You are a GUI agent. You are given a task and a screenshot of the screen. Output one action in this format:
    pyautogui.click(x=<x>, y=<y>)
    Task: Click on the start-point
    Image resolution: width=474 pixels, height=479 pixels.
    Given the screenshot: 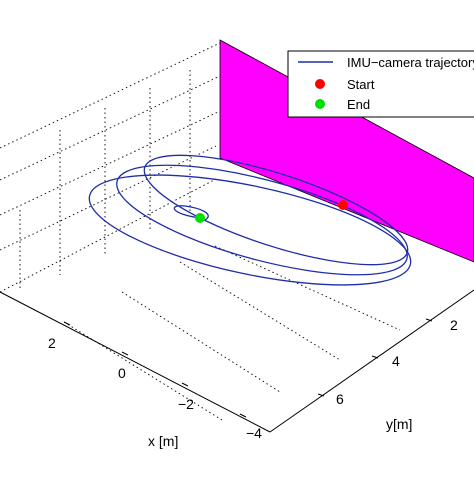 What is the action you would take?
    pyautogui.click(x=343, y=205)
    